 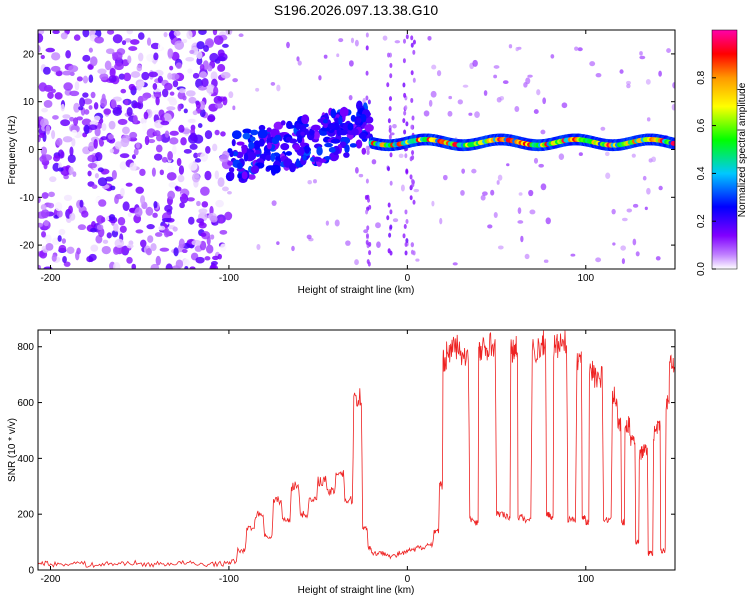 I want to click on x-tick-label: 0, so click(x=408, y=579).